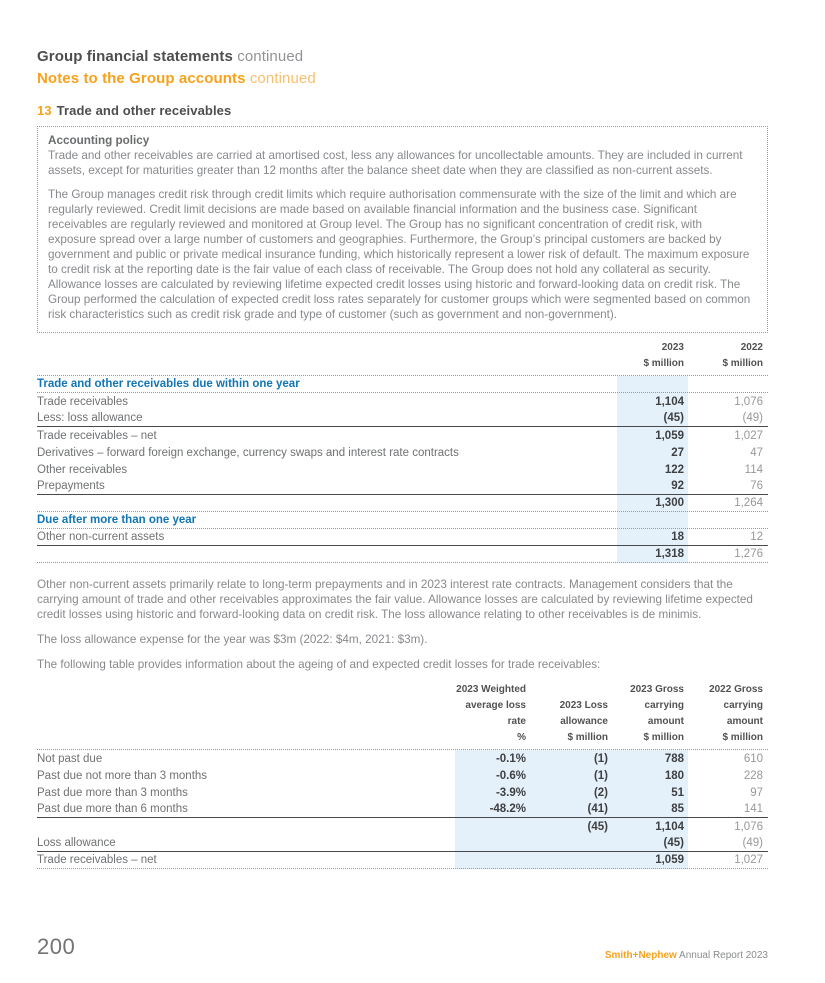 The image size is (825, 983). I want to click on highlight-2023-columns, so click(571, 809).